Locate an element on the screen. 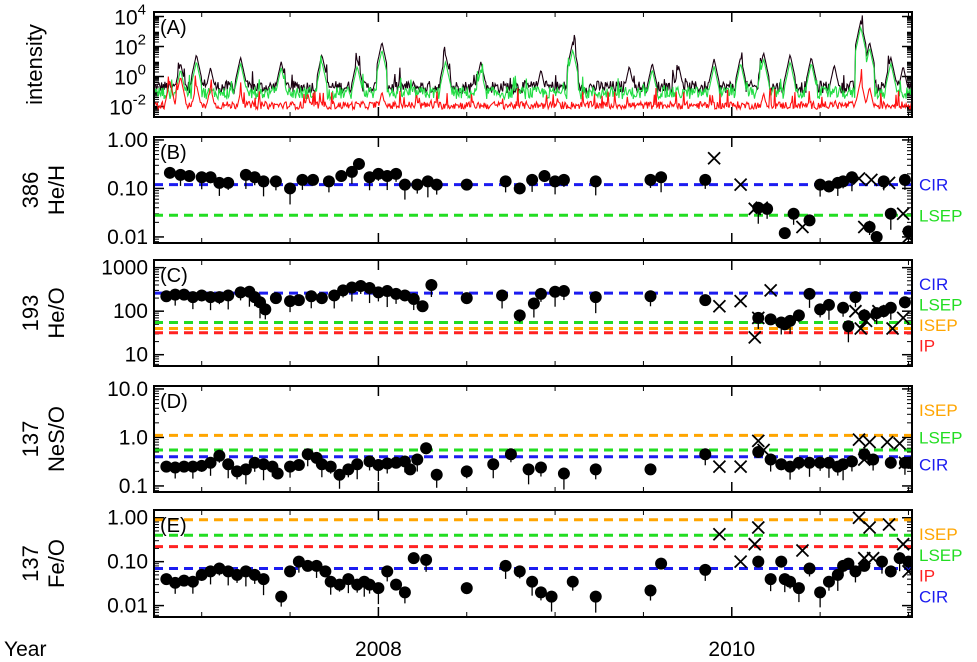 The width and height of the screenshot is (977, 662). panel-tag: (C) is located at coordinates (174, 276).